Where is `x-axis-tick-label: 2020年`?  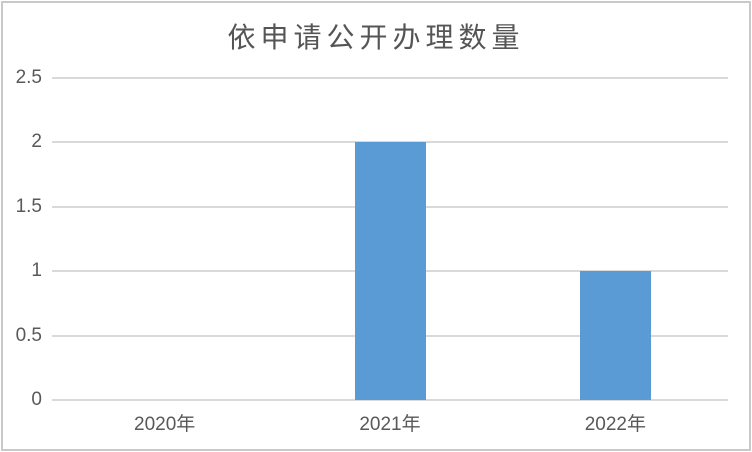
x-axis-tick-label: 2020年 is located at coordinates (165, 424).